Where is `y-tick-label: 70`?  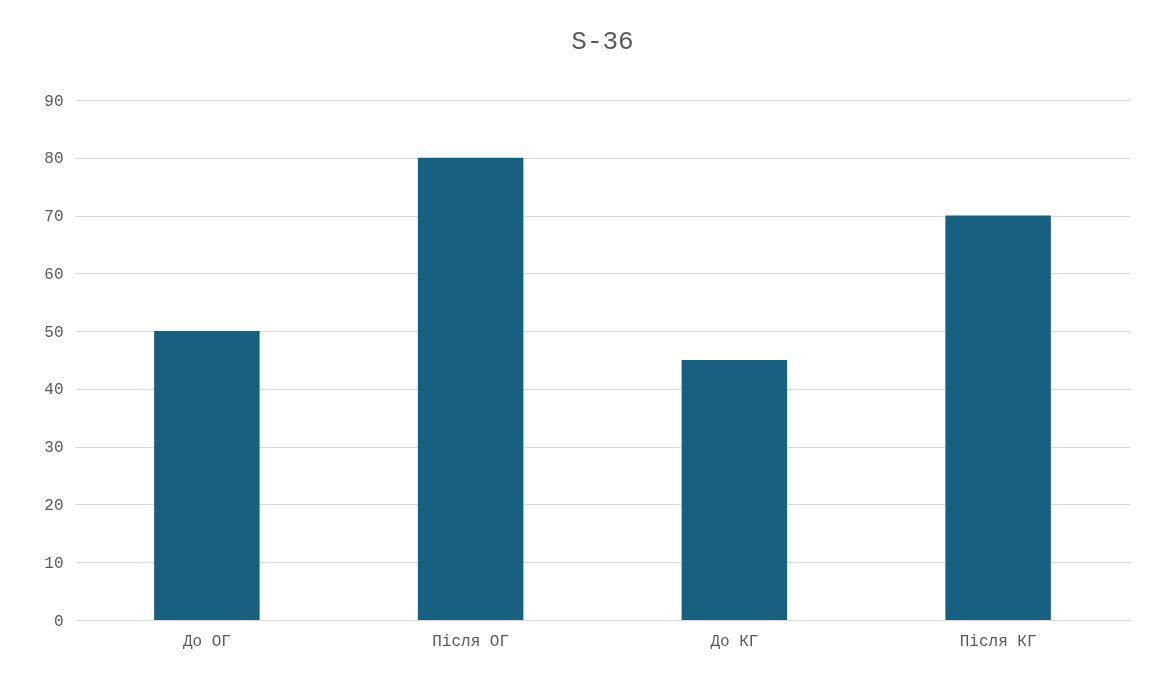
y-tick-label: 70 is located at coordinates (54, 217).